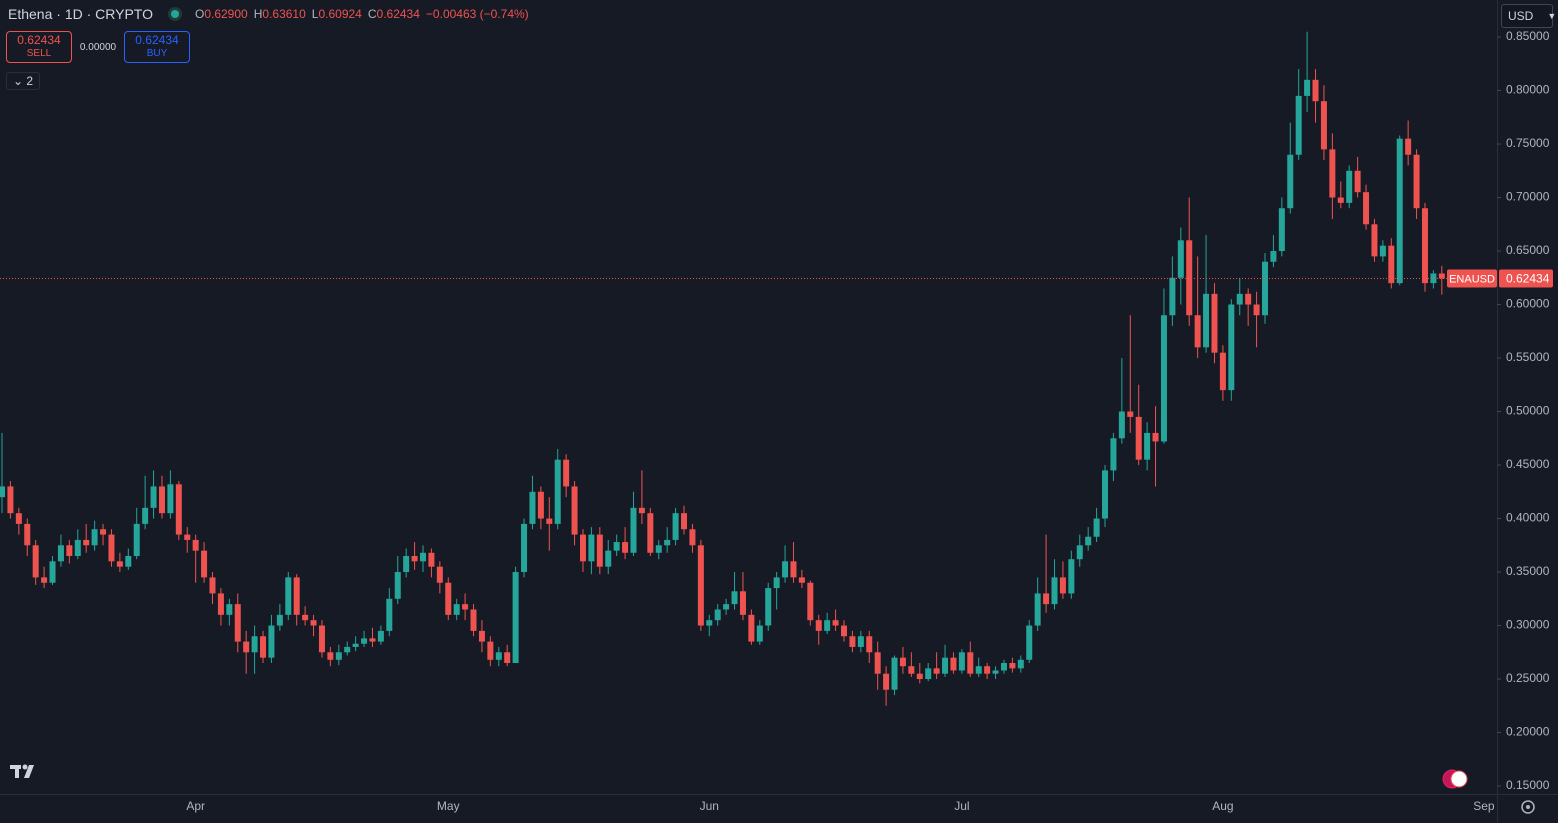  I want to click on ohlc-key: H, so click(258, 14).